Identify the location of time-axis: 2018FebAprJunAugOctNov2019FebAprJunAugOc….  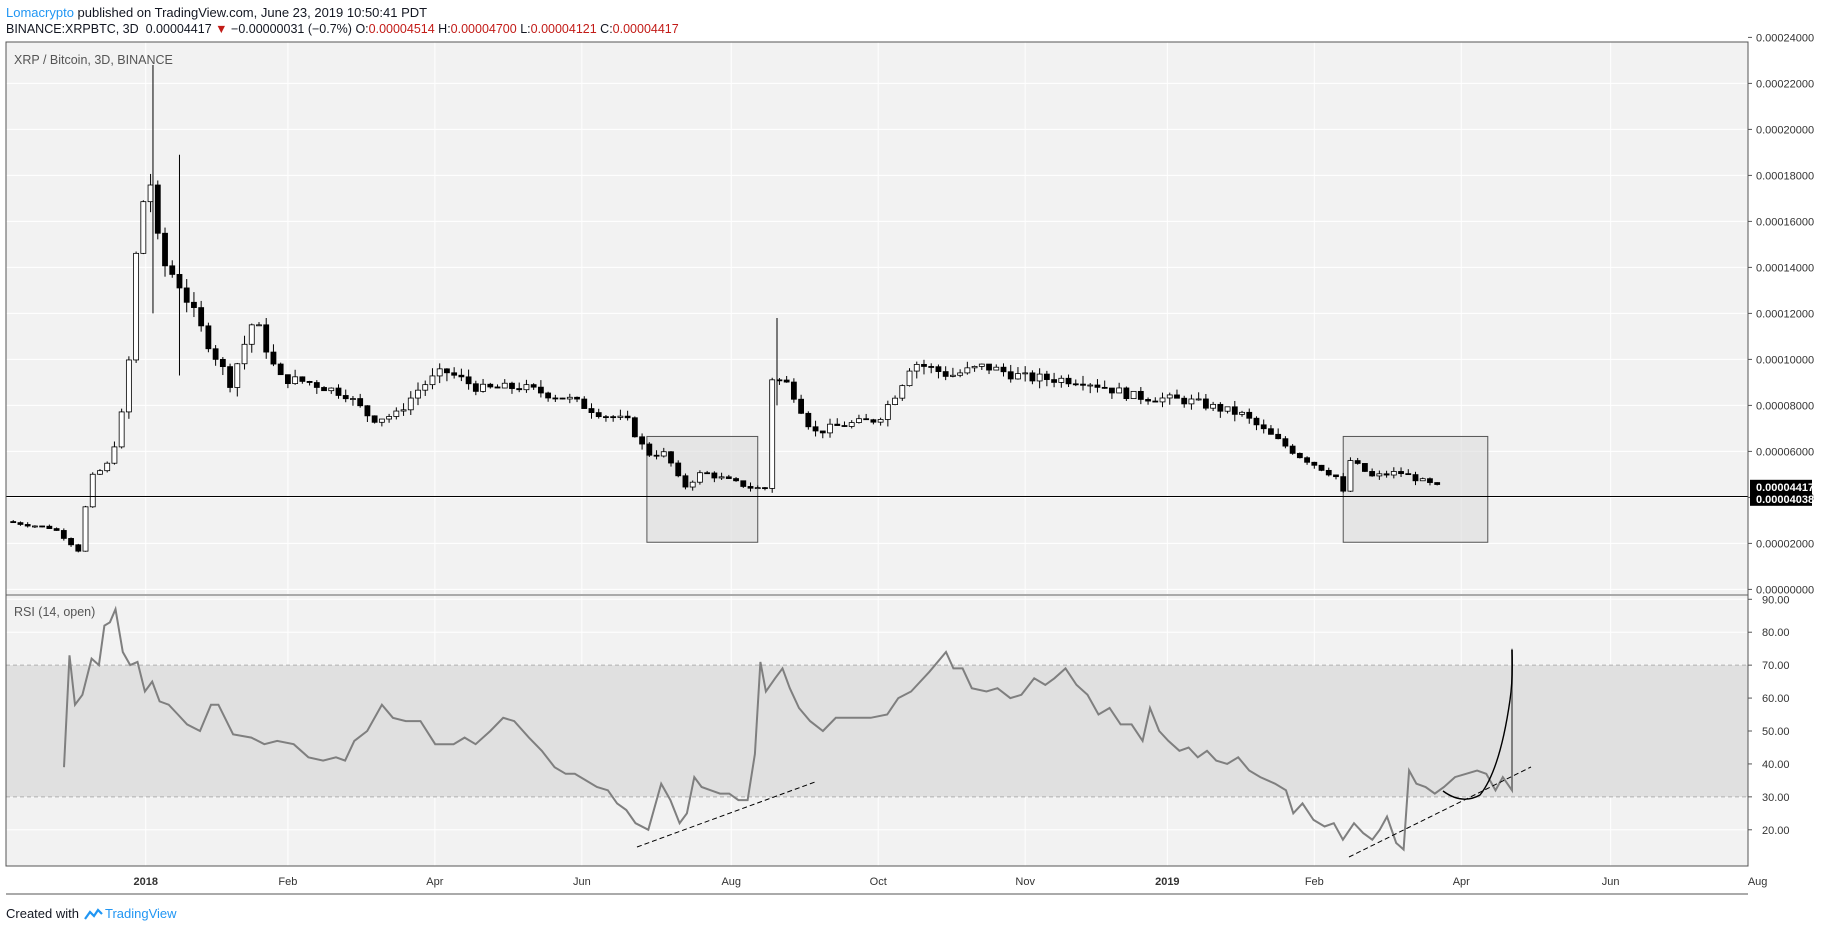
(981, 882).